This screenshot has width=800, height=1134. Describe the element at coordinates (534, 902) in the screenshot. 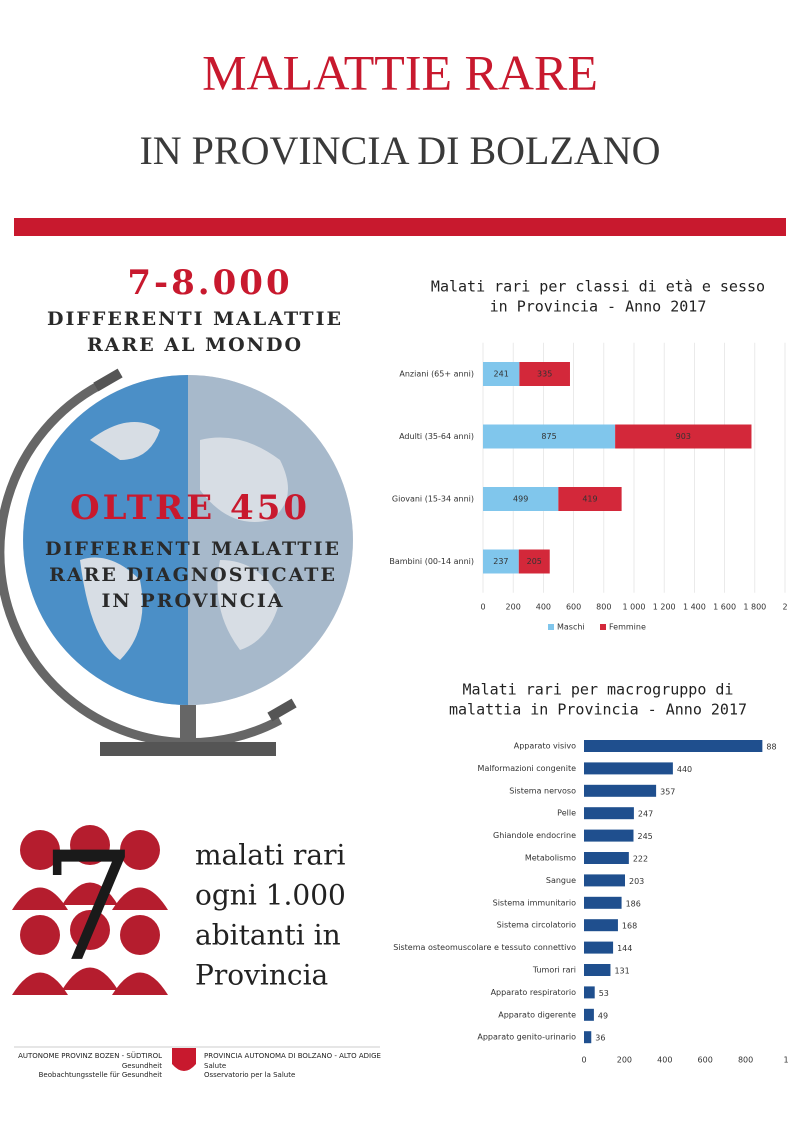

I see `category-label: Sistema immunitario` at that location.